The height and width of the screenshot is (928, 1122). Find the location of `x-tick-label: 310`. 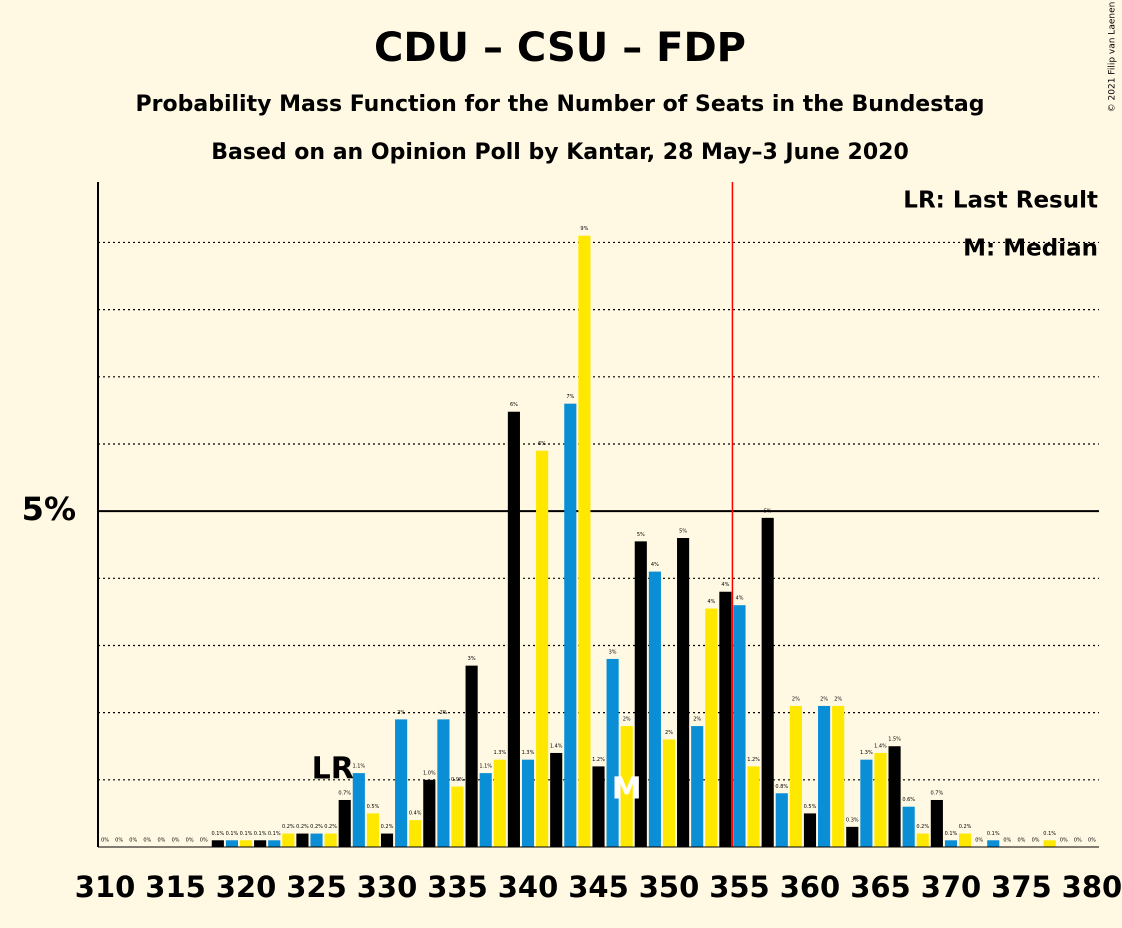

x-tick-label: 310 is located at coordinates (105, 887).